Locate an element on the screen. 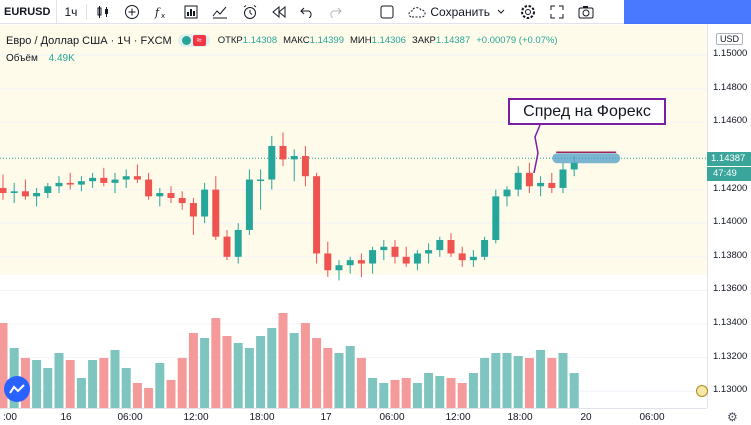 This screenshot has width=751, height=425. save-button: Сохранить is located at coordinates (457, 12).